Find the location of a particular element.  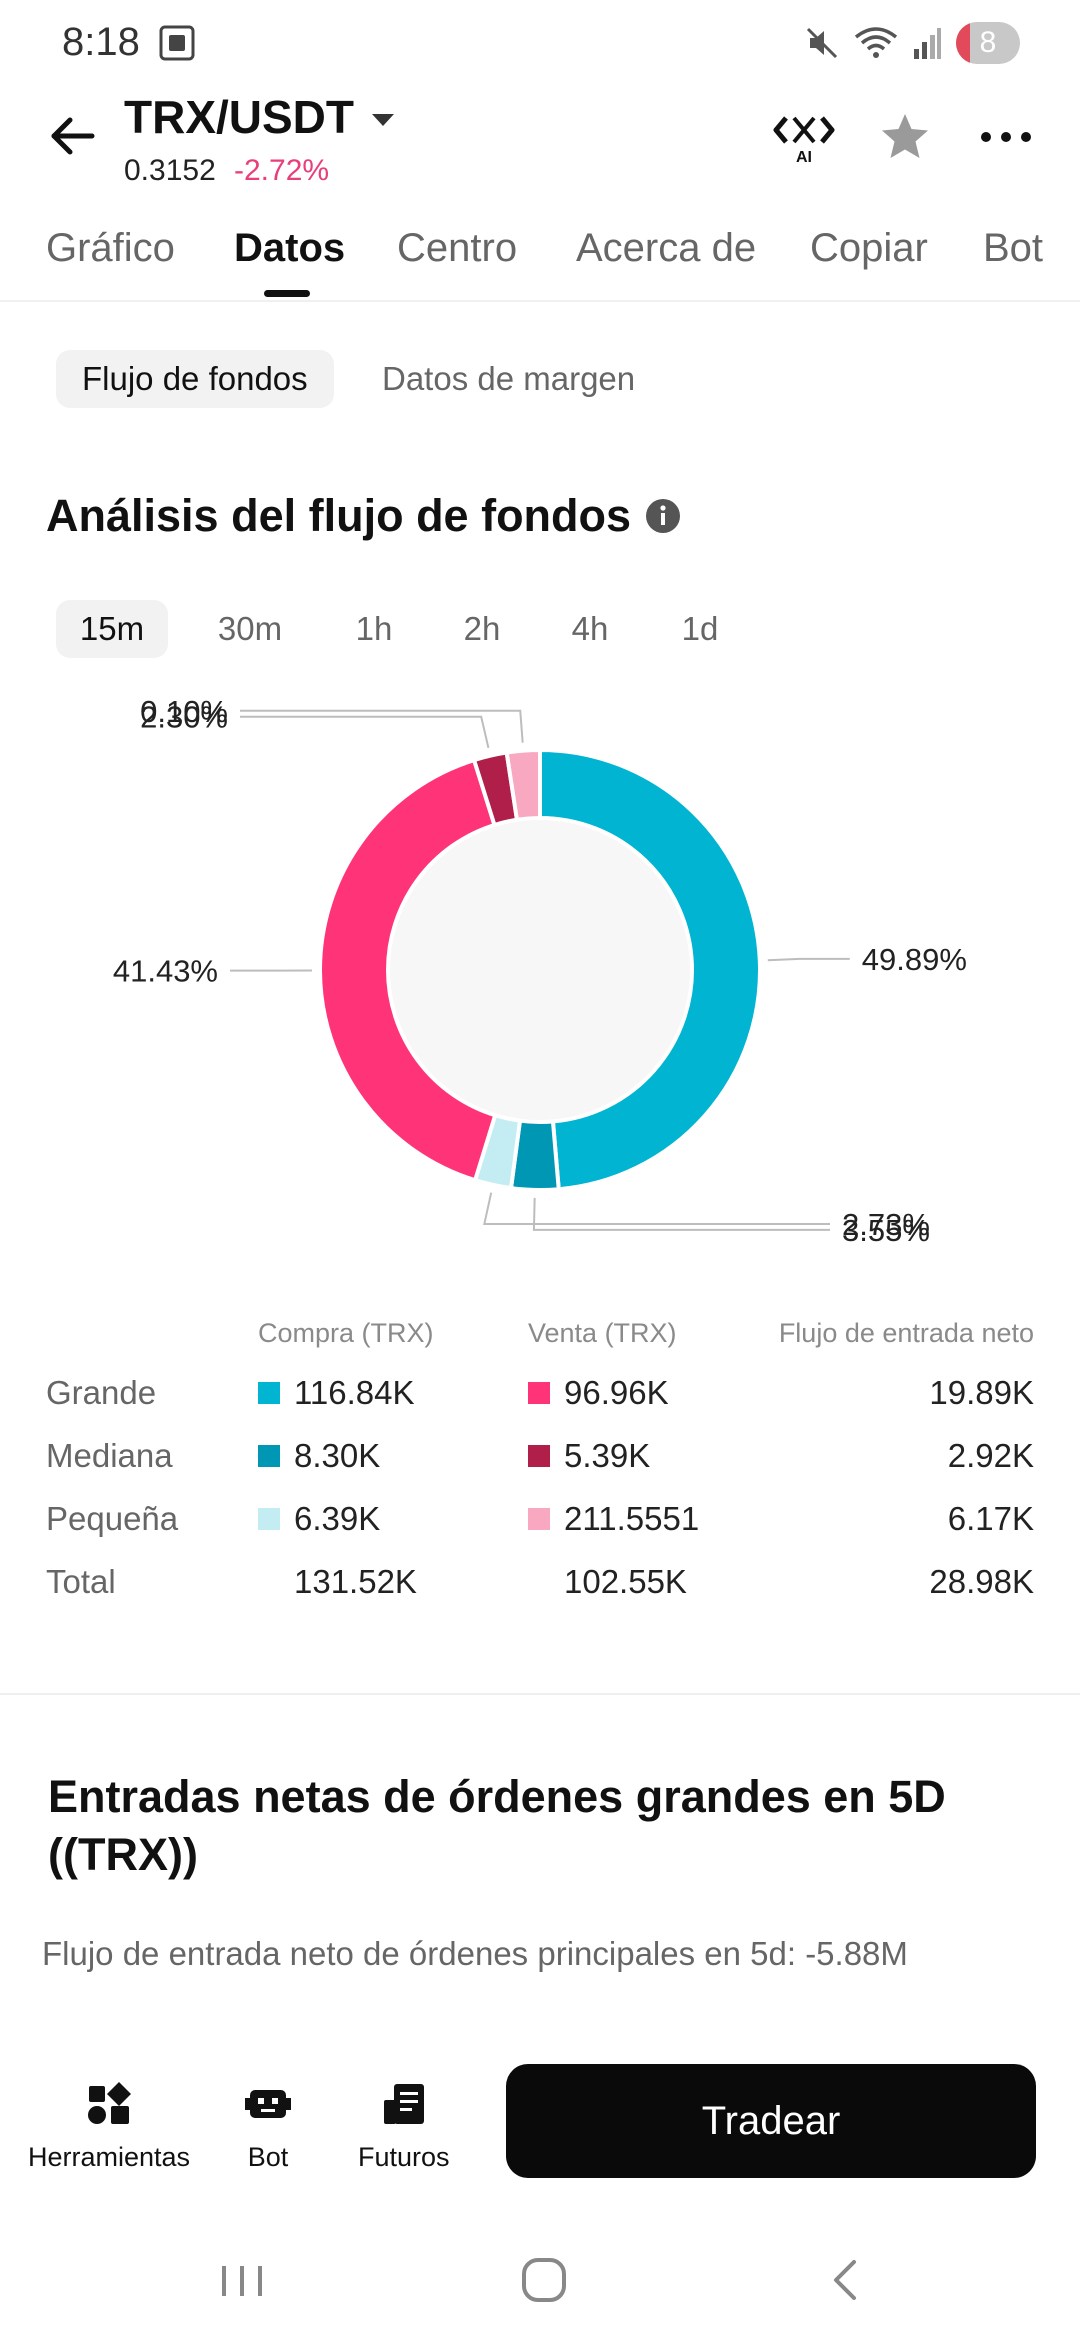

row-label-grande: Grande is located at coordinates (101, 1392).